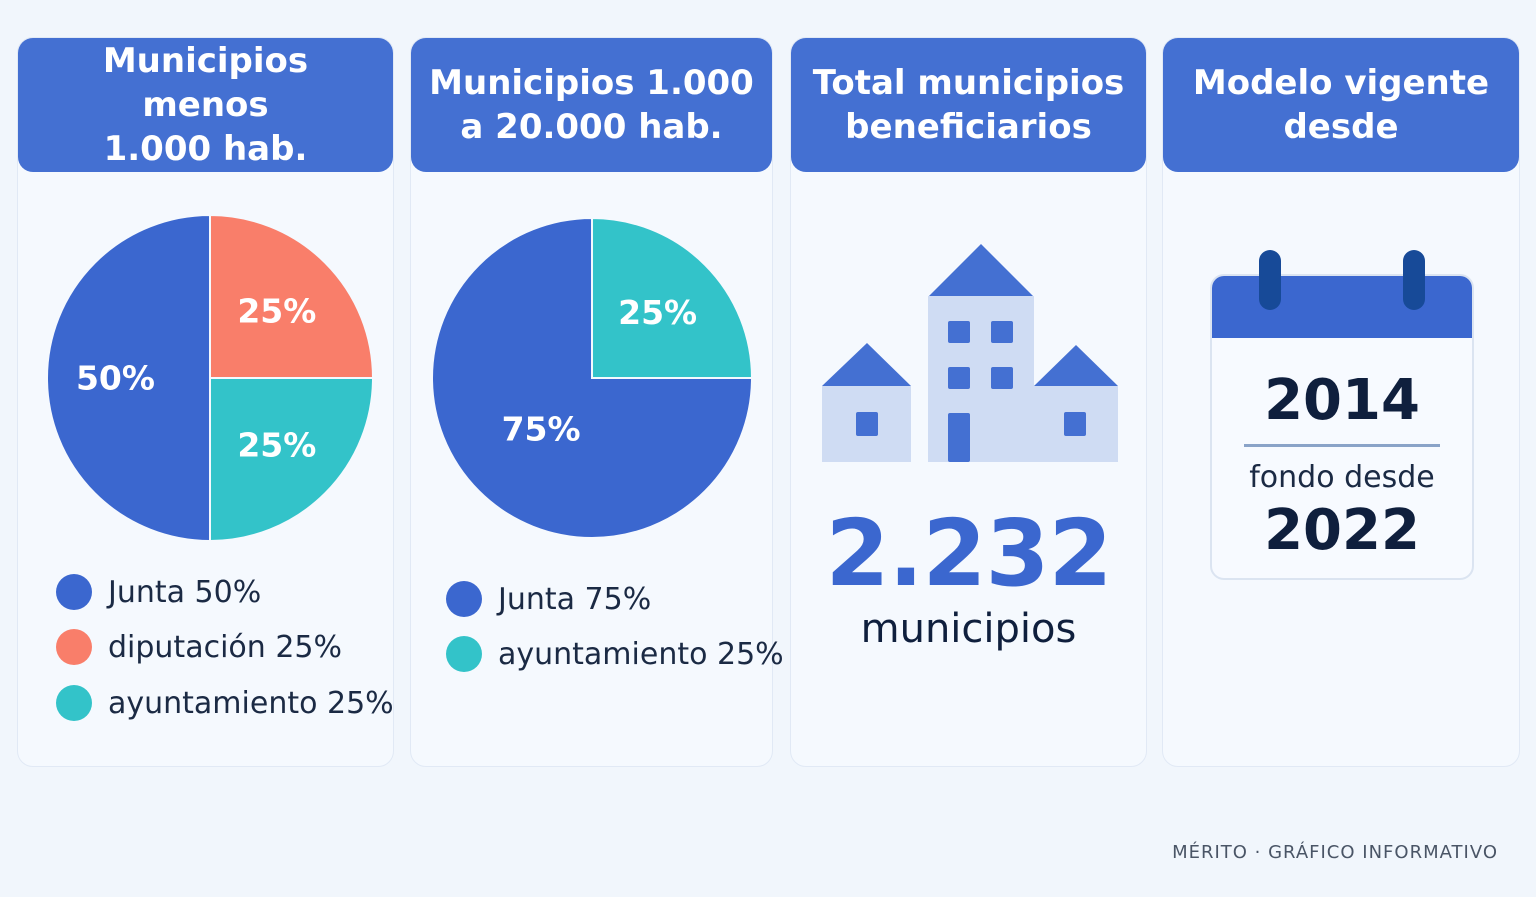  I want to click on total-municipalities-value: 2.232, so click(968, 553).